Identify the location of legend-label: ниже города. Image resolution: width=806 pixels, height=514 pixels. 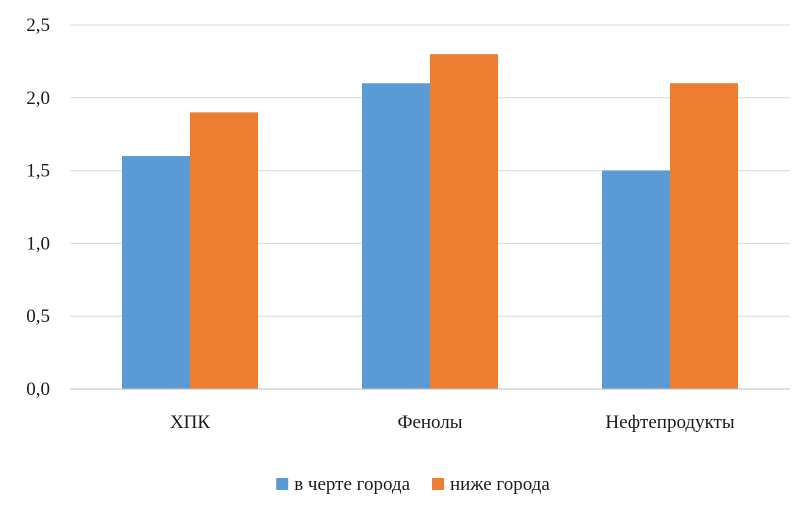
(500, 484).